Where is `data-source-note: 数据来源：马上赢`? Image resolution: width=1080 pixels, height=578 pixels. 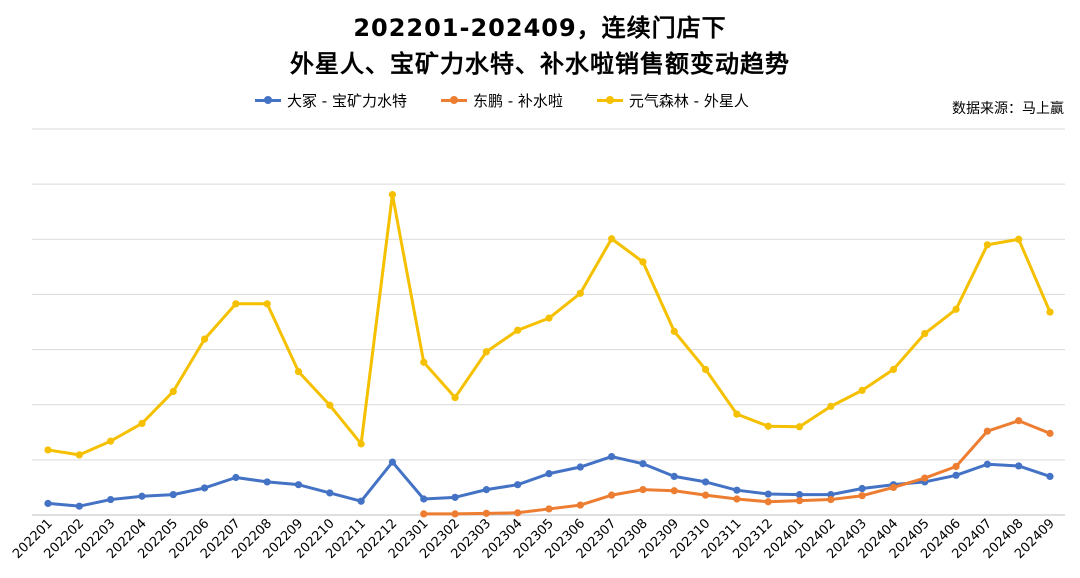 data-source-note: 数据来源：马上赢 is located at coordinates (1008, 109).